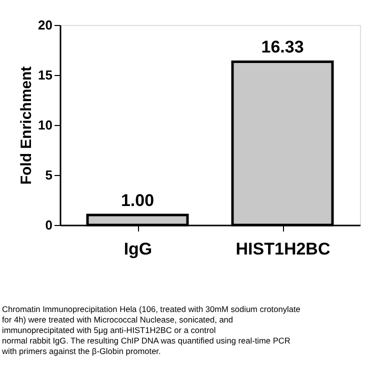 This screenshot has height=370, width=376. What do you see at coordinates (137, 200) in the screenshot?
I see `data-label: 1.00` at bounding box center [137, 200].